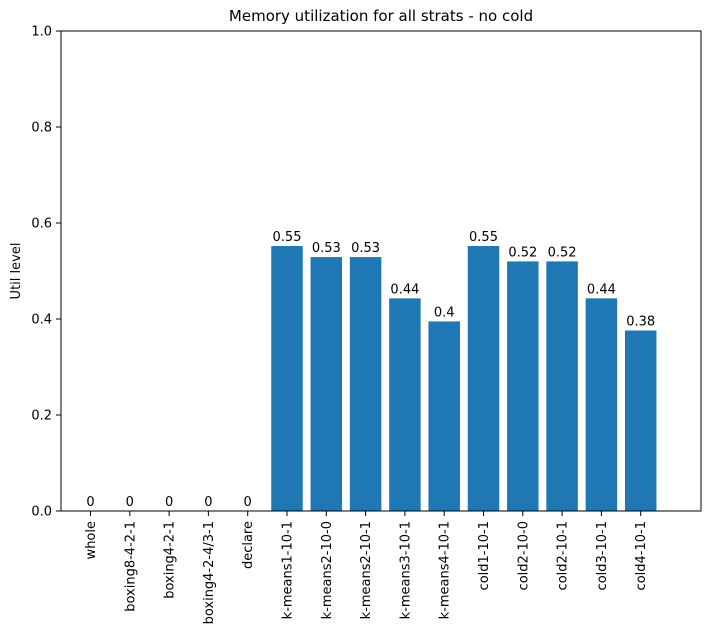 The height and width of the screenshot is (640, 711). I want to click on y-tick-label: 0.6, so click(41, 224).